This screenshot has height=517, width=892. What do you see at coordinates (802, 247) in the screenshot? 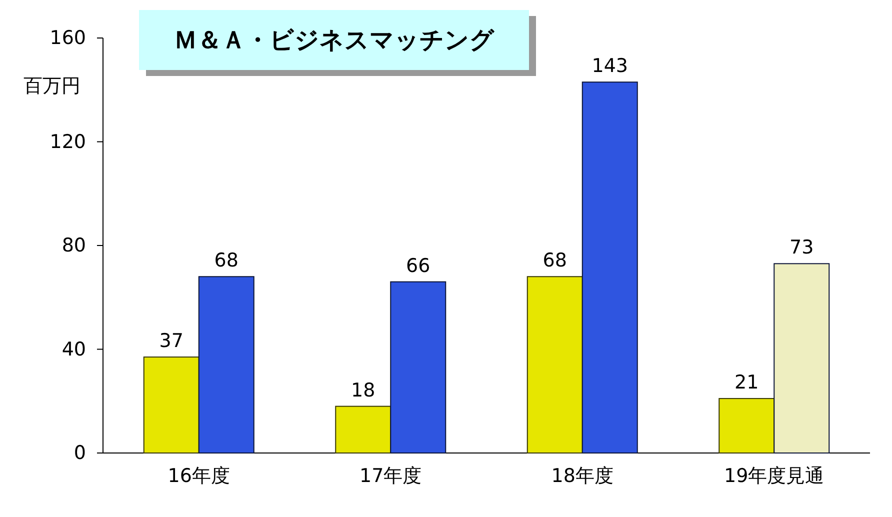
I see `data-label: 73` at bounding box center [802, 247].